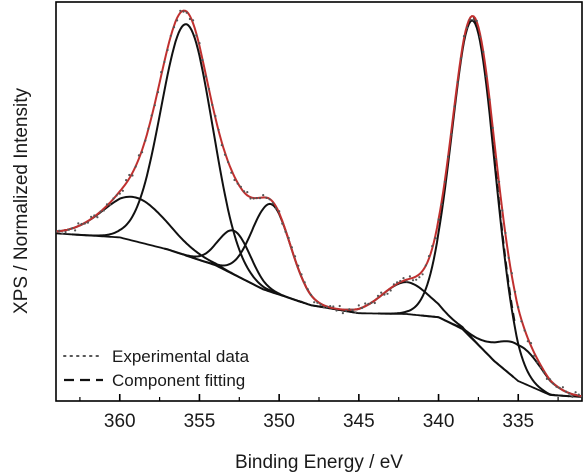 This screenshot has width=583, height=474. I want to click on x-tick-label: 335, so click(518, 421).